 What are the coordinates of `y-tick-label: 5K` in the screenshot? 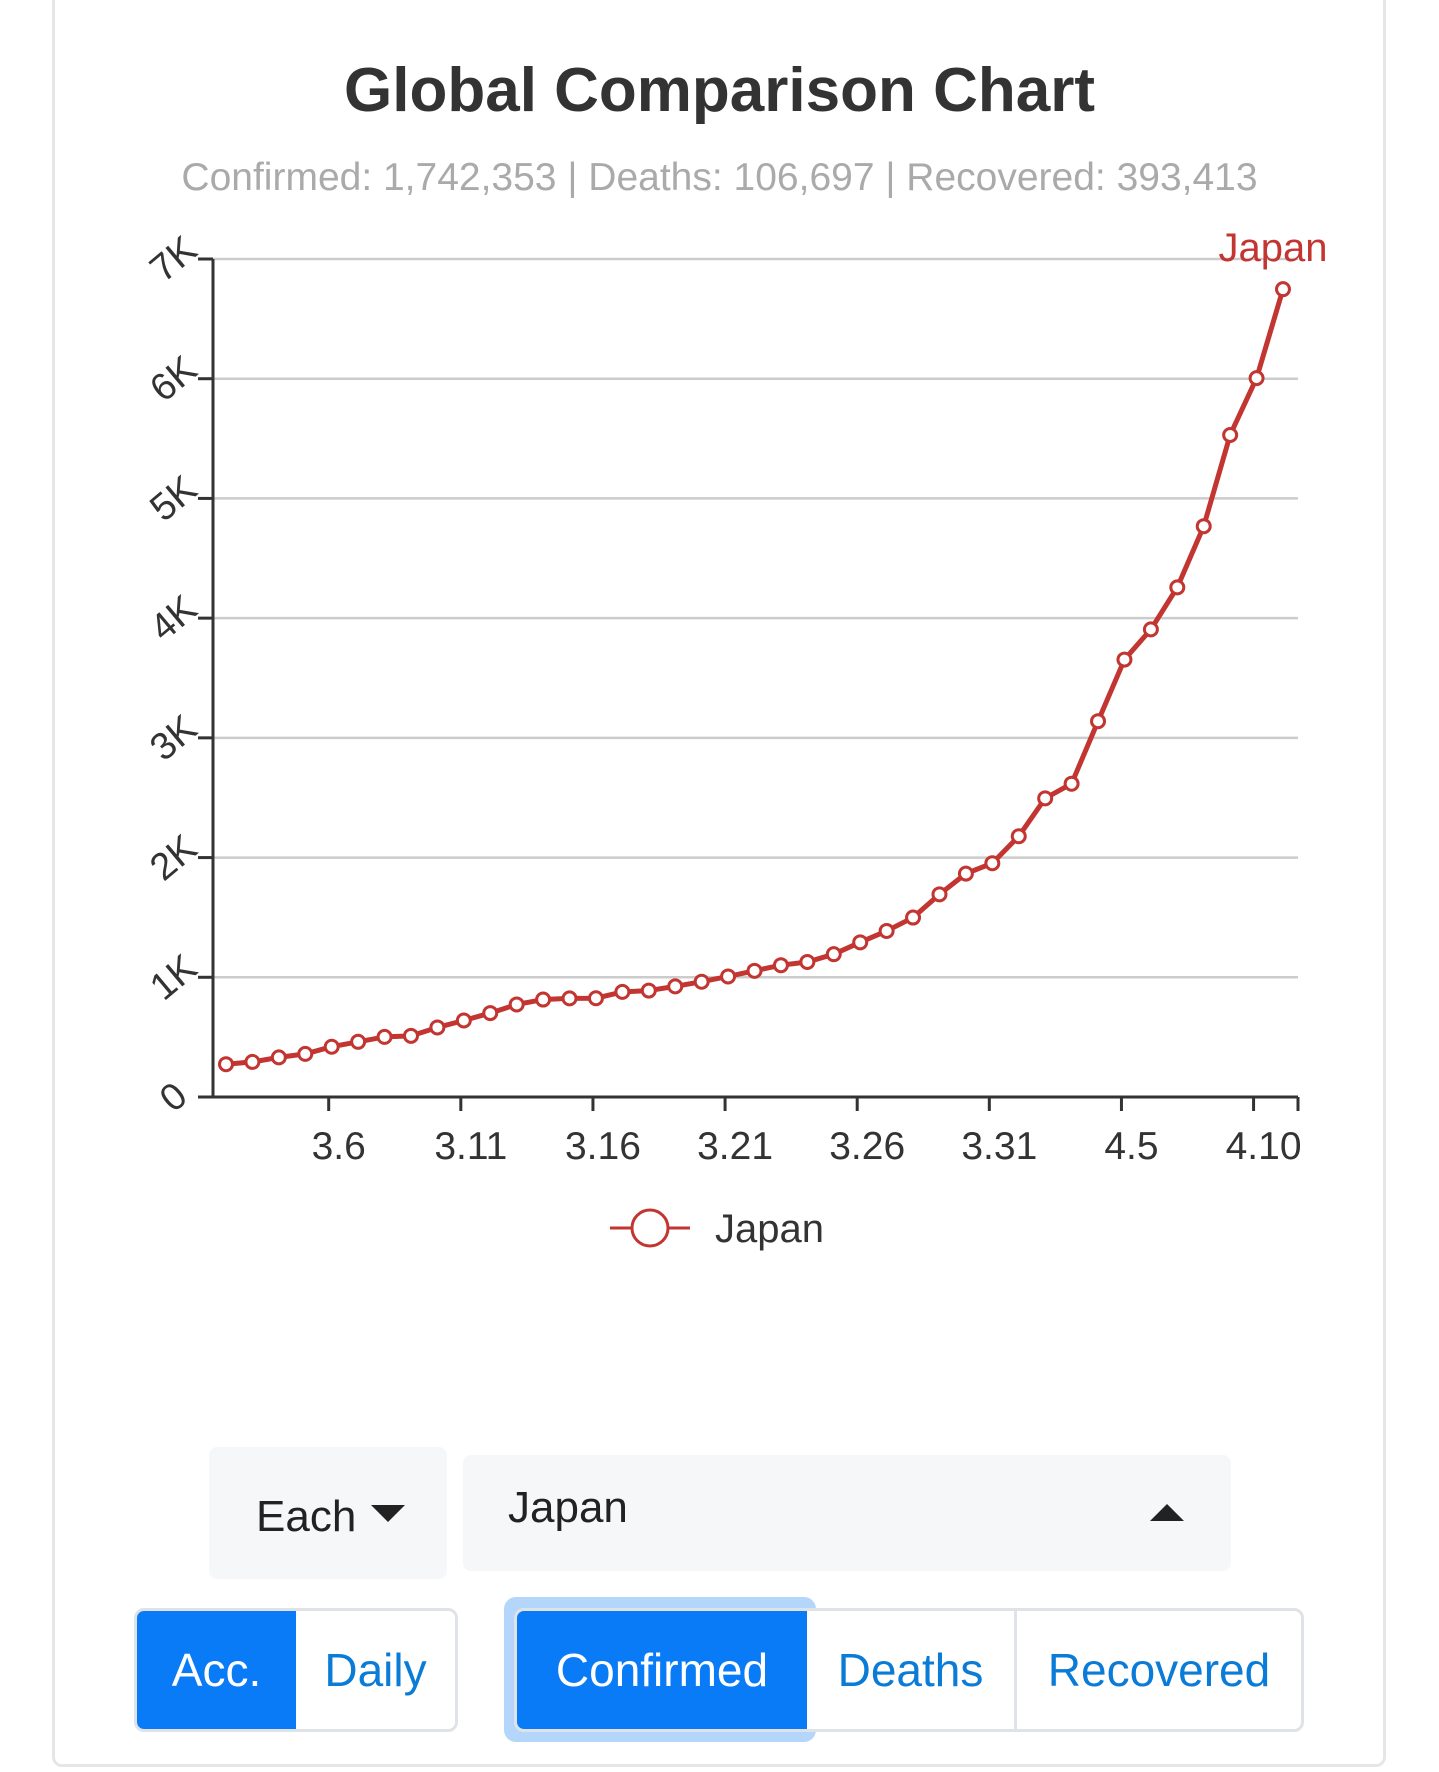 It's located at (173, 499).